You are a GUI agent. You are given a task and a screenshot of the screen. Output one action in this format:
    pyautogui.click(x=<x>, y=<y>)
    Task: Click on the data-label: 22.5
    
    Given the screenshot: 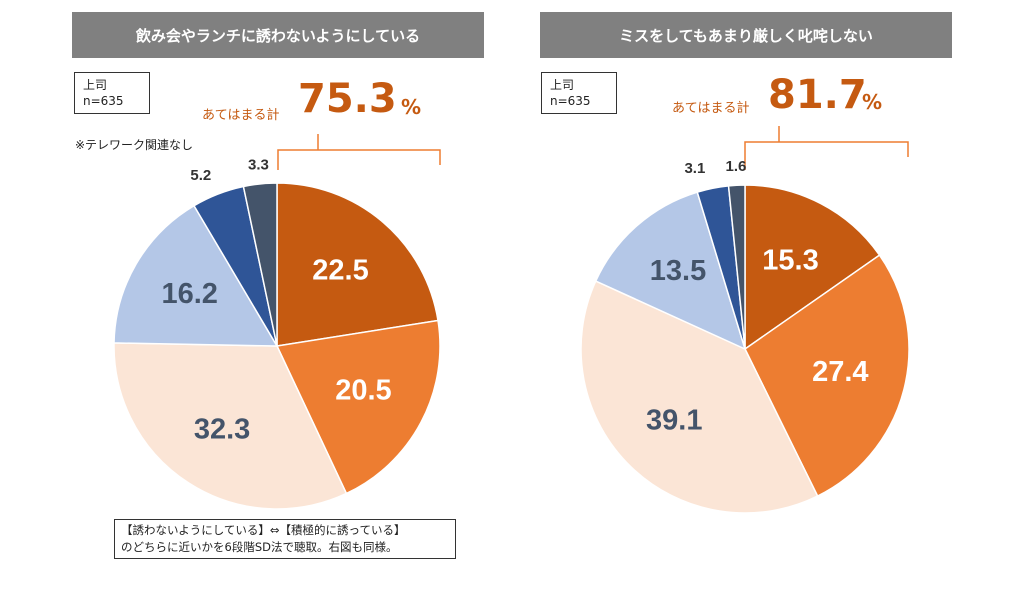 What is the action you would take?
    pyautogui.click(x=340, y=270)
    